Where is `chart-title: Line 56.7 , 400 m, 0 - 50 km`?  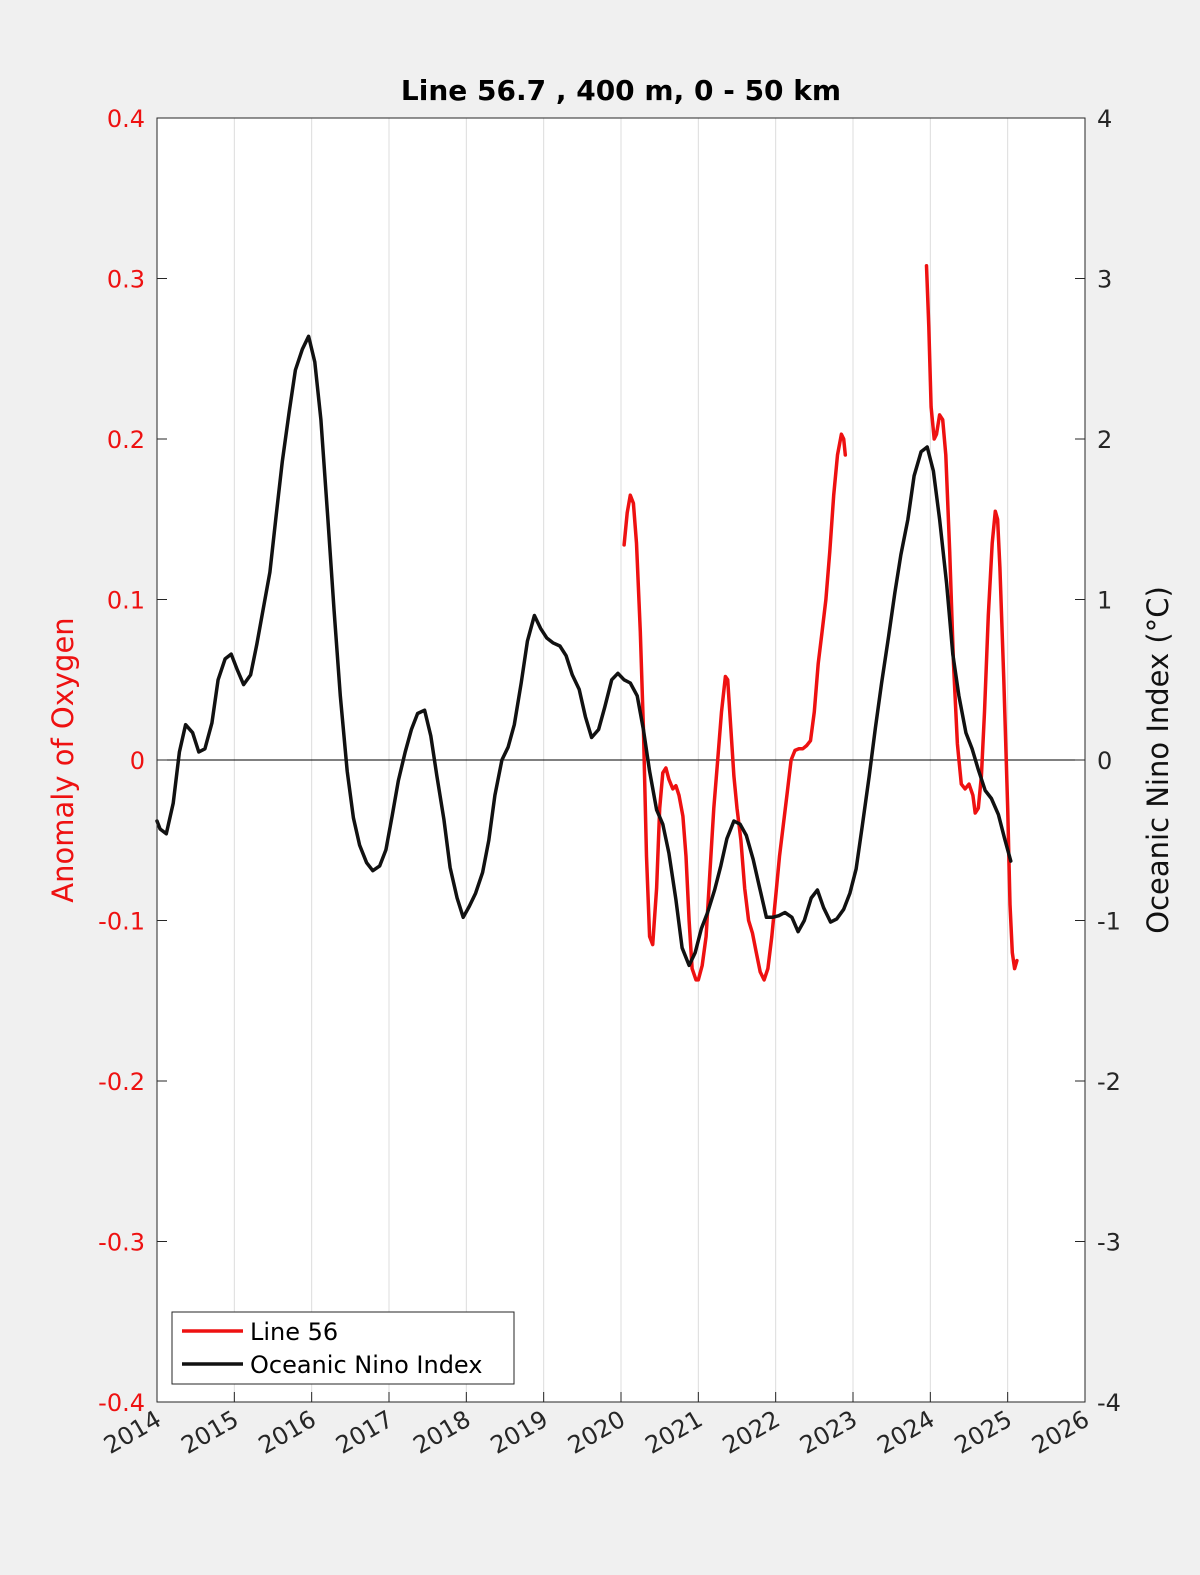 chart-title: Line 56.7 , 400 m, 0 - 50 km is located at coordinates (621, 90).